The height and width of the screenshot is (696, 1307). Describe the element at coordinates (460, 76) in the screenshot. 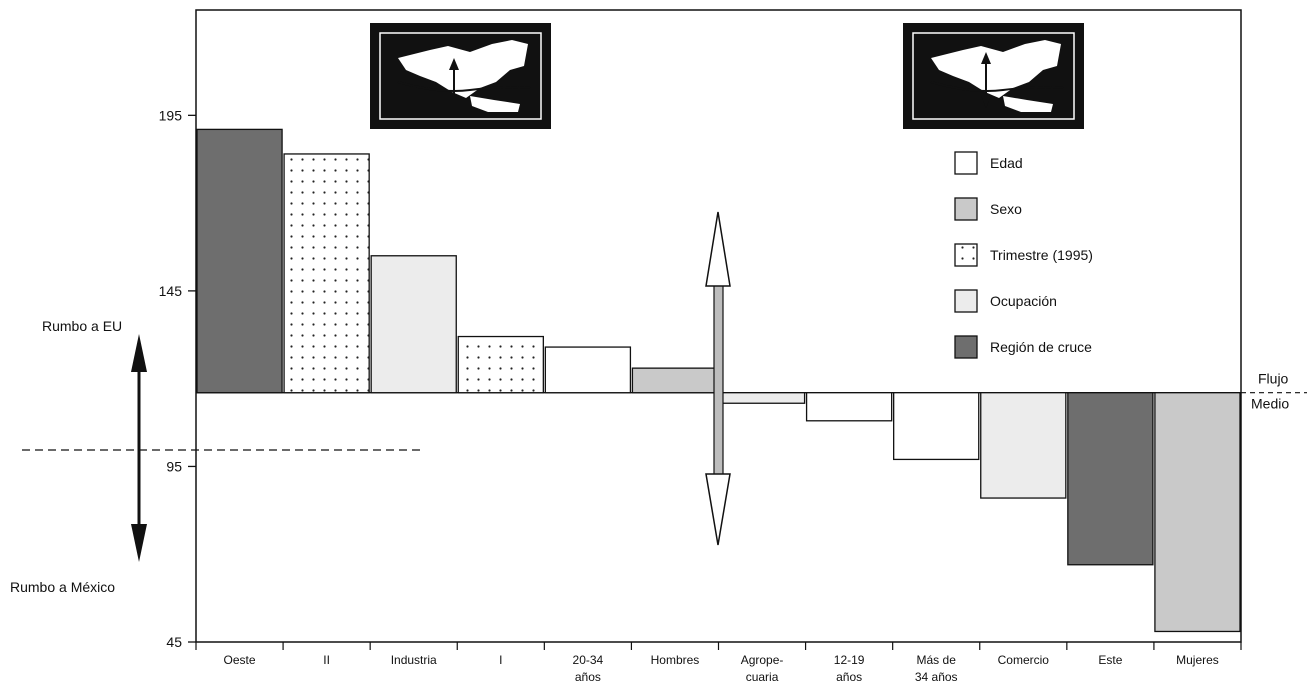

I see `map-arrow-up-icon` at that location.